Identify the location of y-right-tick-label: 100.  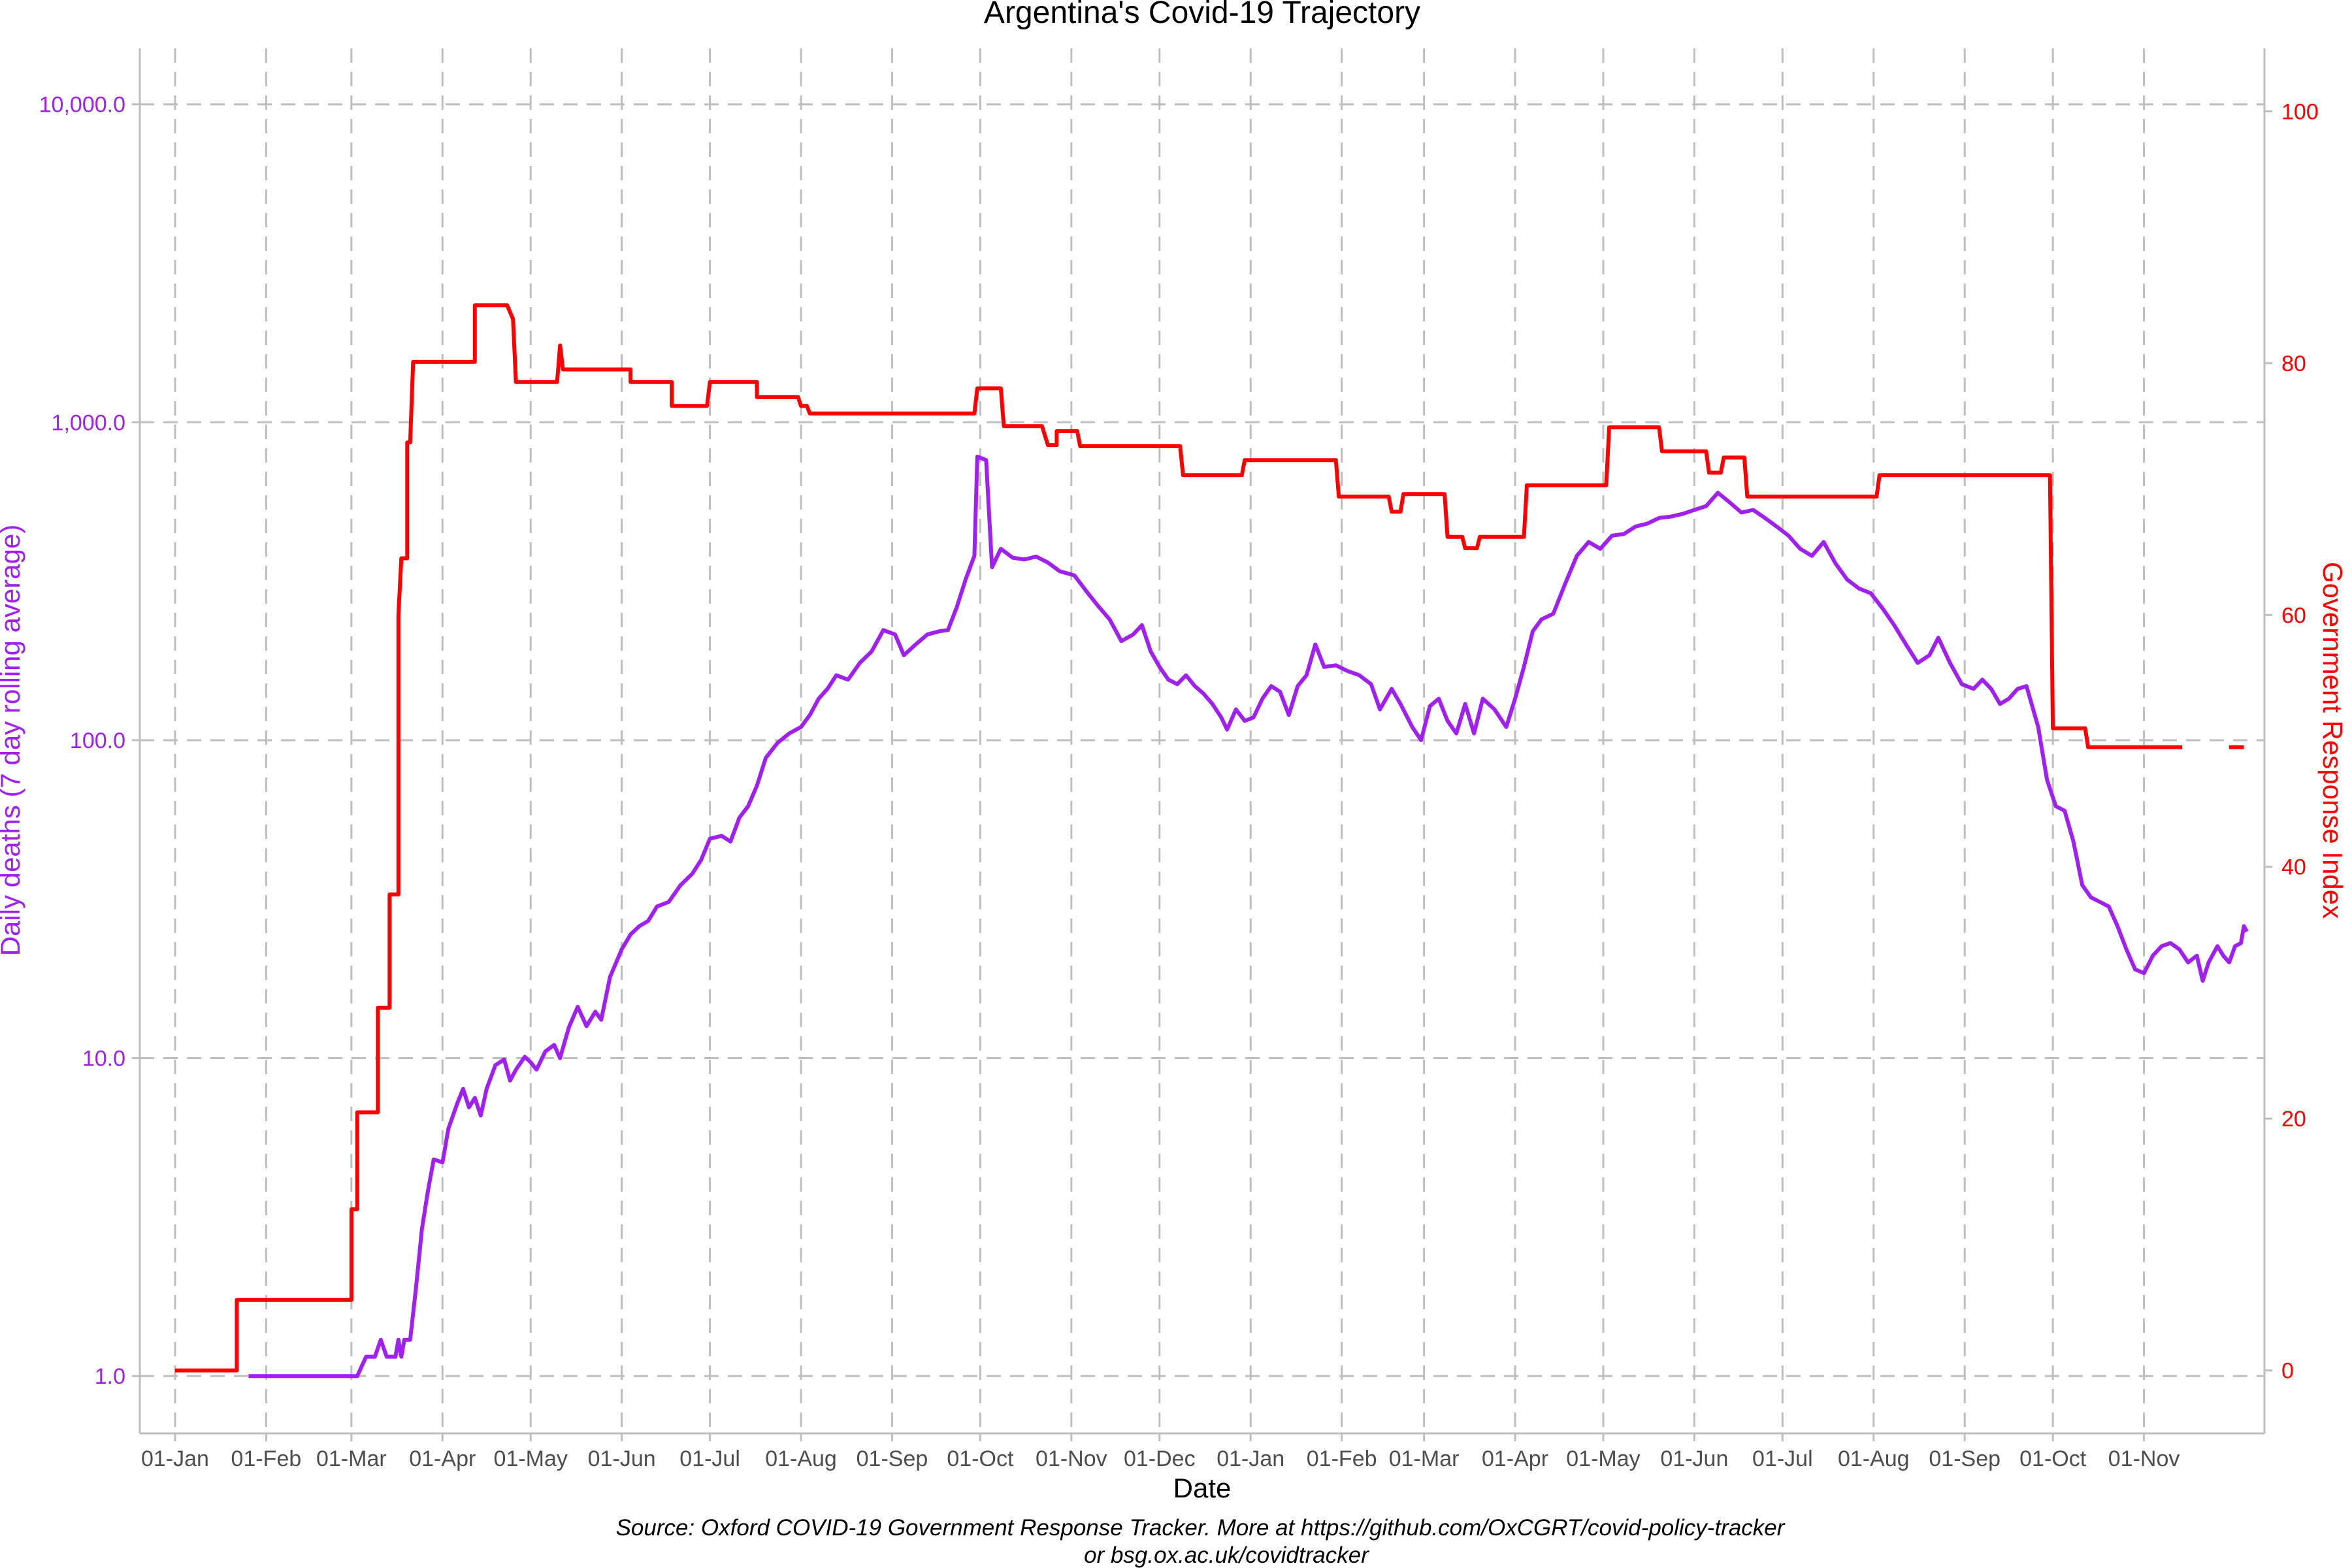
(2300, 111).